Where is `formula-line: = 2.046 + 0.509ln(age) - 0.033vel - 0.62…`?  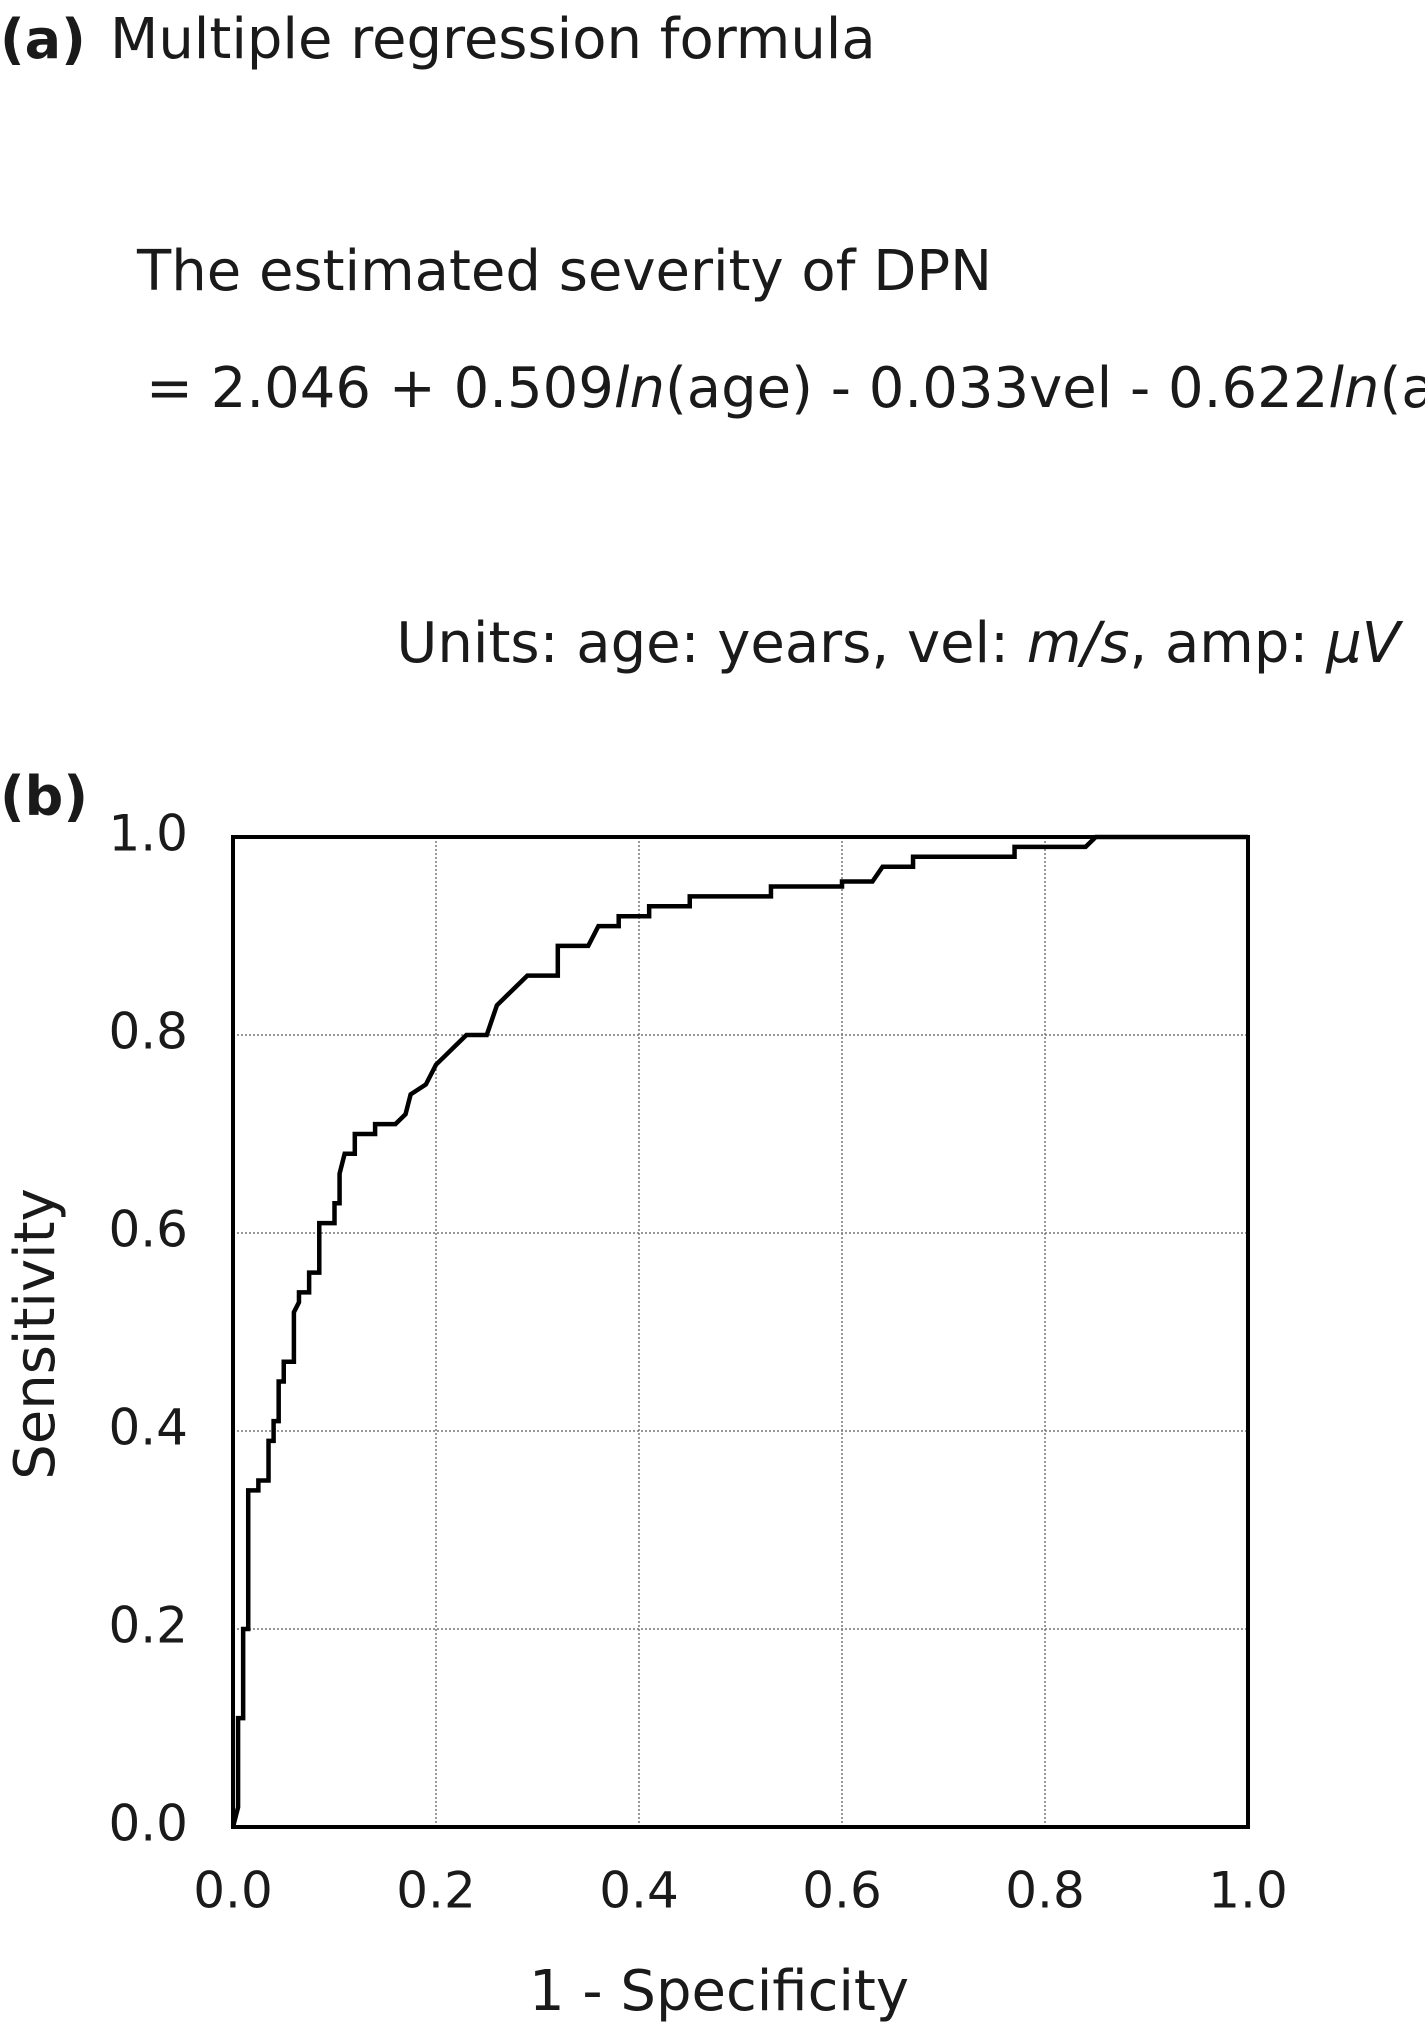 formula-line: = 2.046 + 0.509ln(age) - 0.033vel - 0.62… is located at coordinates (785, 388).